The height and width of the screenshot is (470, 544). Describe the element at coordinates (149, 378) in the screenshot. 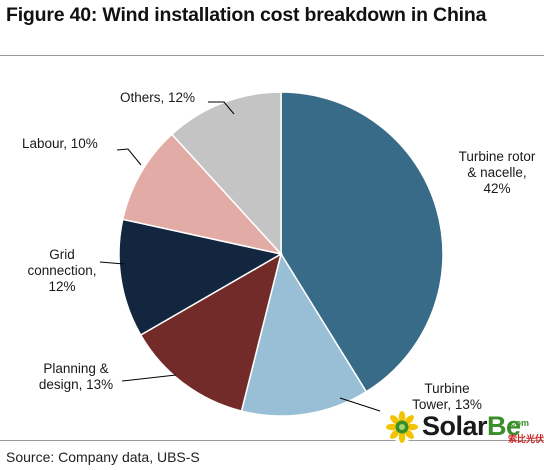

I see `leader-line-planning-and-design` at that location.